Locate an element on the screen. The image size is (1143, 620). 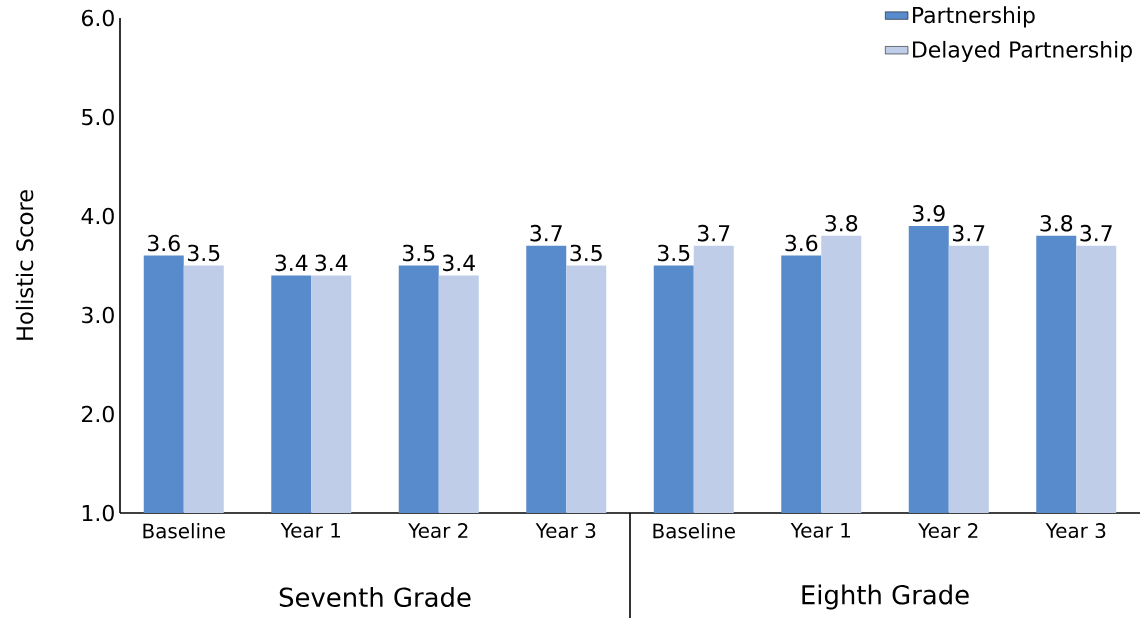
y-tick-label: 3.0 is located at coordinates (98, 315).